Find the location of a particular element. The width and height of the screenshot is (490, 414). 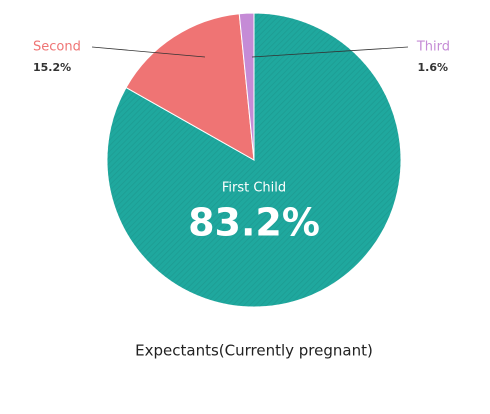

slice-value: 15.2% is located at coordinates (52, 67).